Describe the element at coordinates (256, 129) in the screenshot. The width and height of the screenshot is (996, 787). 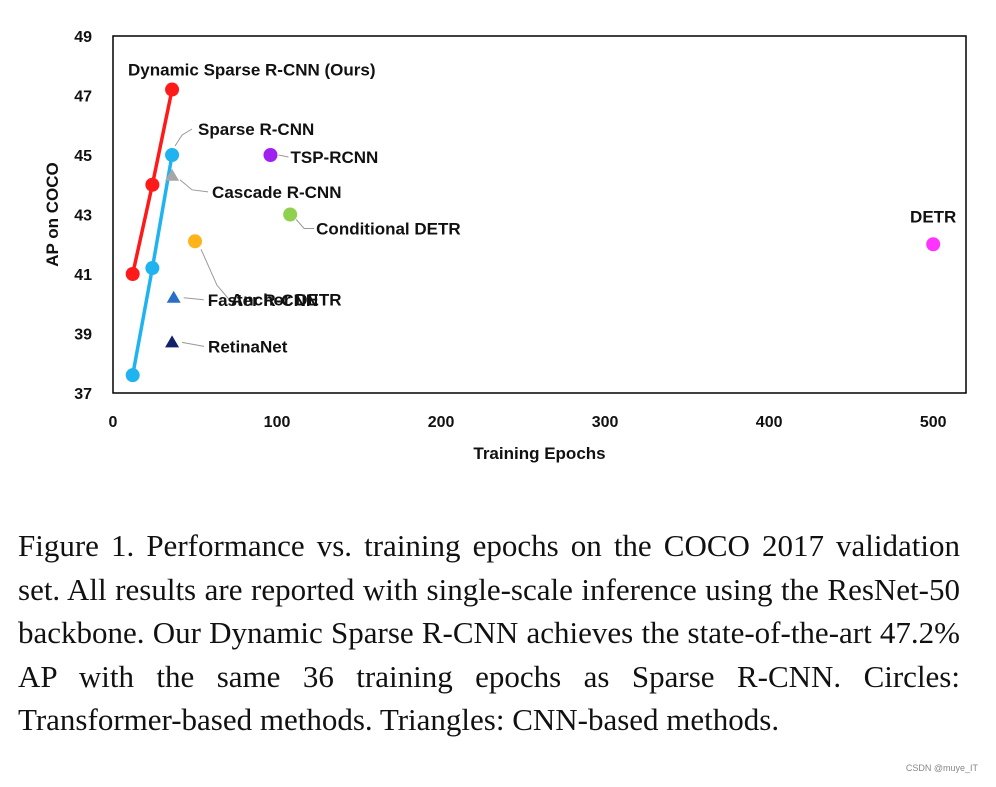
I see `series-label: Sparse R-CNN` at that location.